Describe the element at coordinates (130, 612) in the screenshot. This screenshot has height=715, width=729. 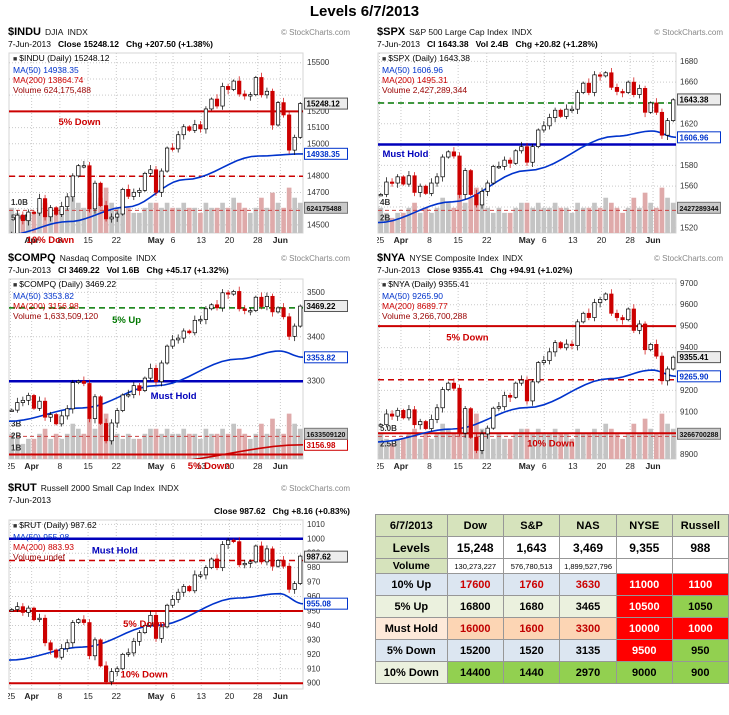
I see `chart-annotations: Must Hold 5% Down 10% Down` at that location.